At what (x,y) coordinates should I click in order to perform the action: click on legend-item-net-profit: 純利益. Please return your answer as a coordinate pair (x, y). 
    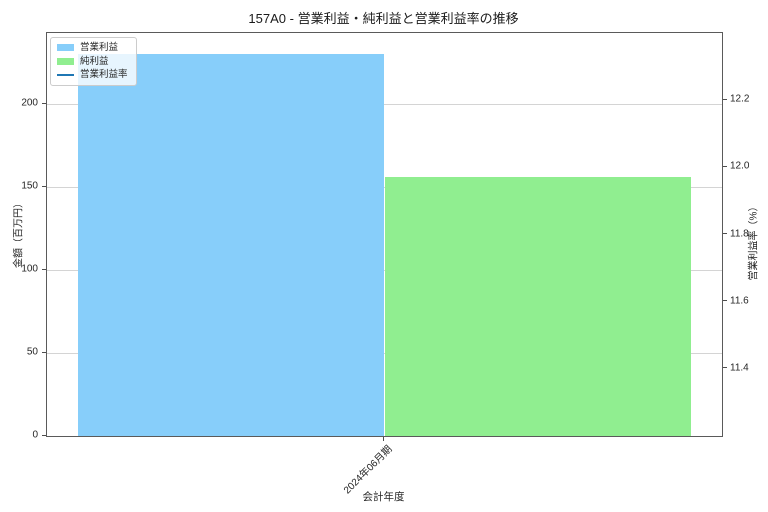
    Looking at the image, I should click on (92, 61).